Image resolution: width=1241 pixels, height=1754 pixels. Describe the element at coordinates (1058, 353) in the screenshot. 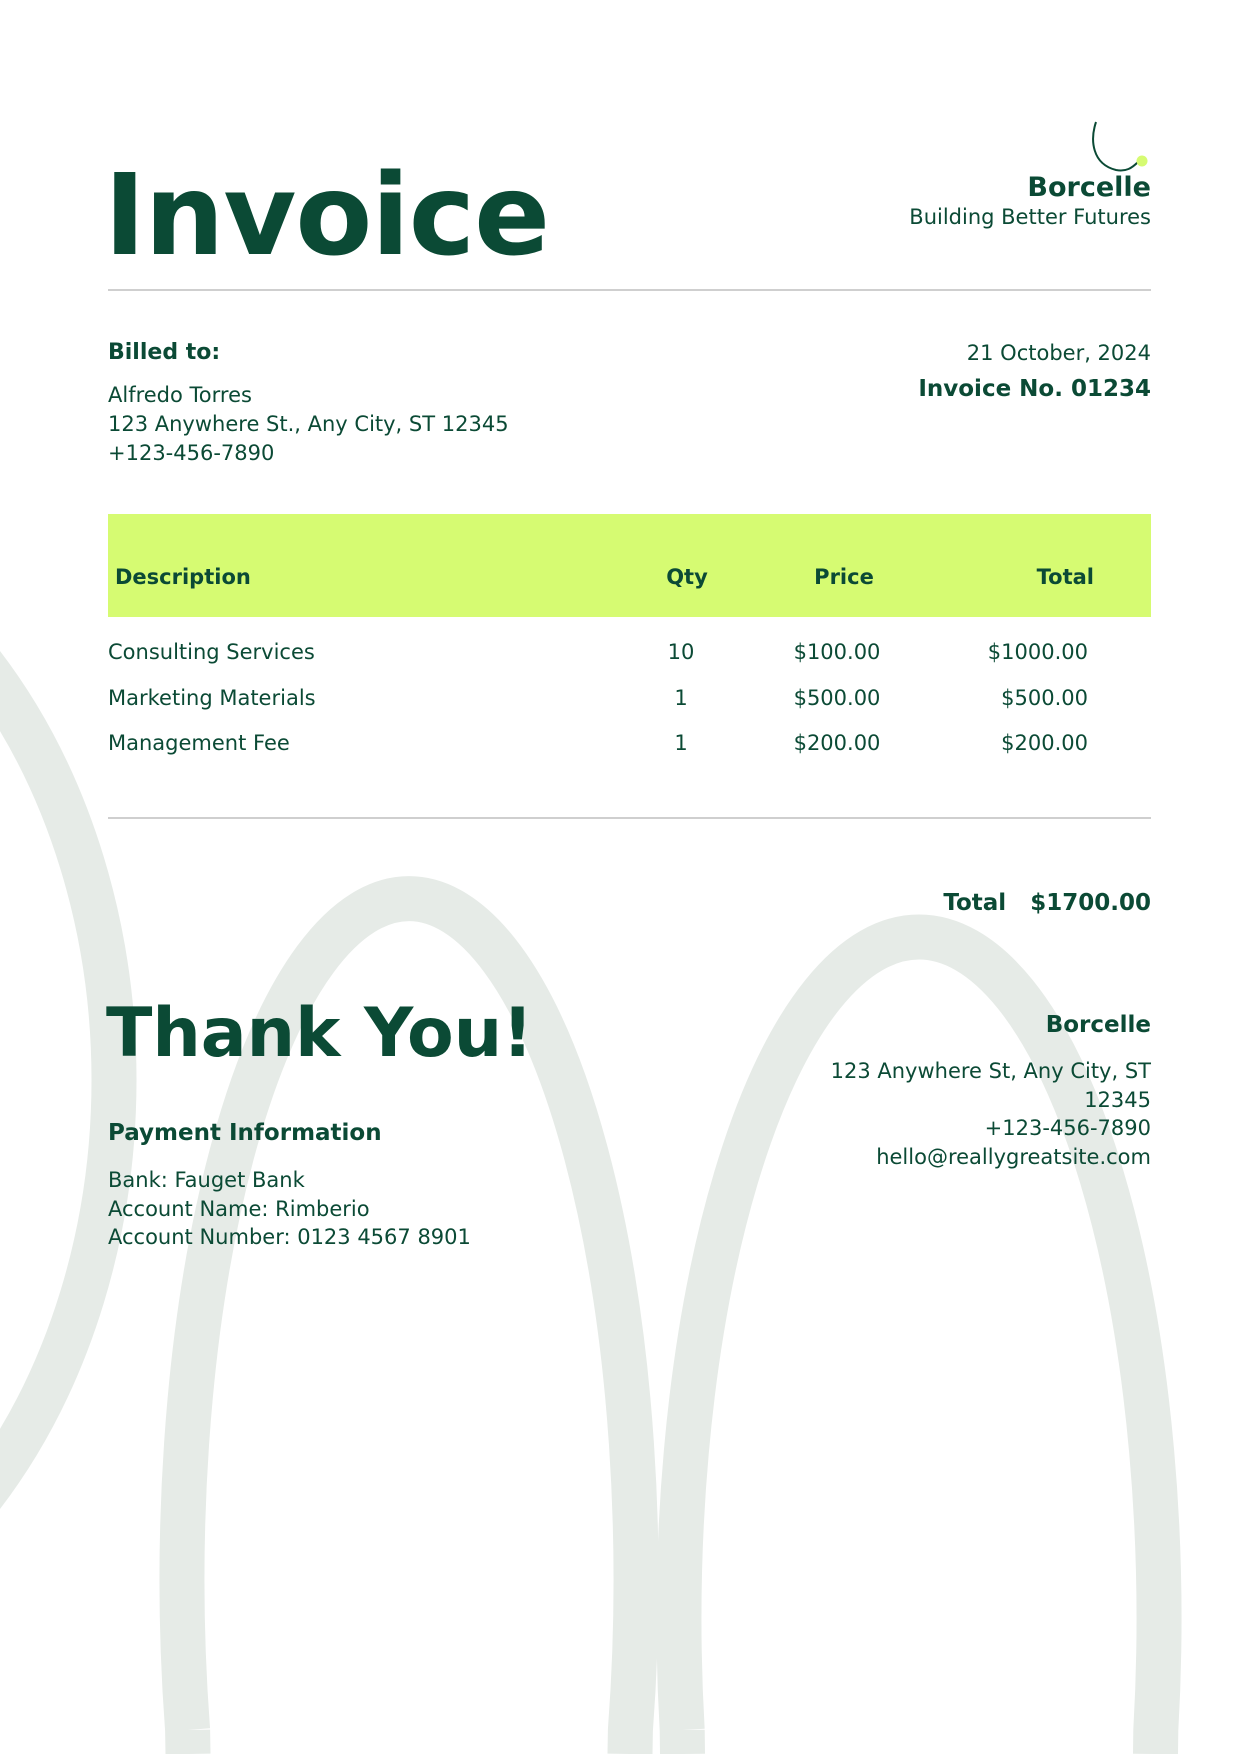

I see `invoice-date: 21 October, 2024` at that location.